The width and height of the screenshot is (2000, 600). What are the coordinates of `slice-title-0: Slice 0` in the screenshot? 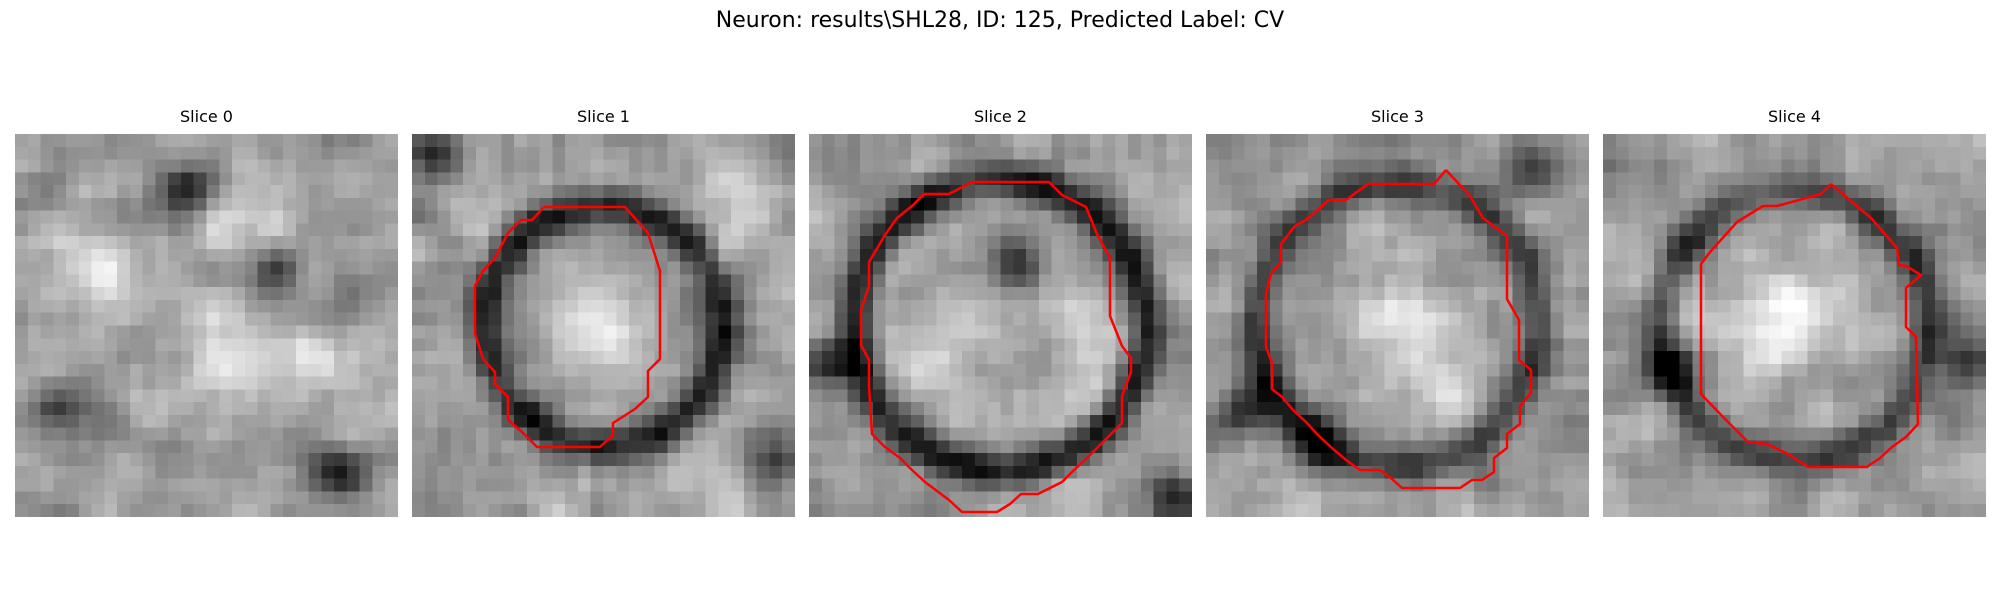 It's located at (206, 116).